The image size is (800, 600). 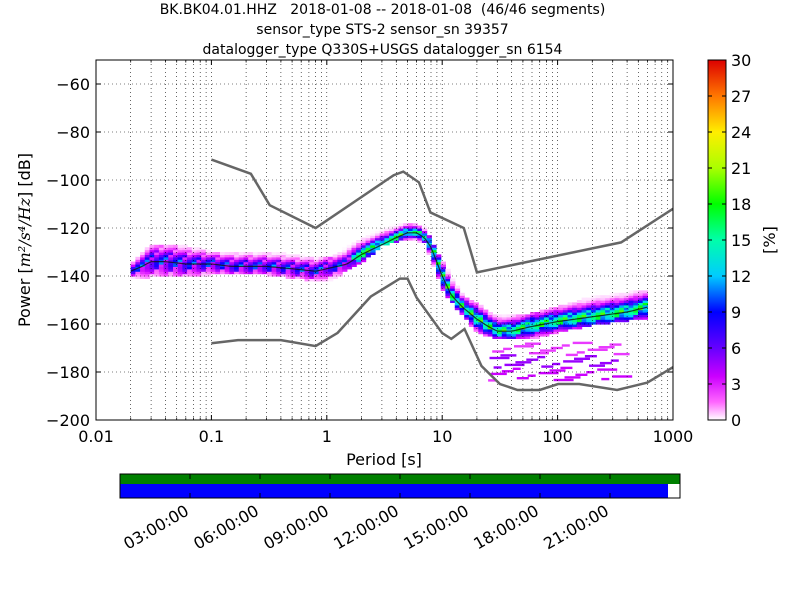 I want to click on colorbar-tick-label: 24, so click(x=741, y=132).